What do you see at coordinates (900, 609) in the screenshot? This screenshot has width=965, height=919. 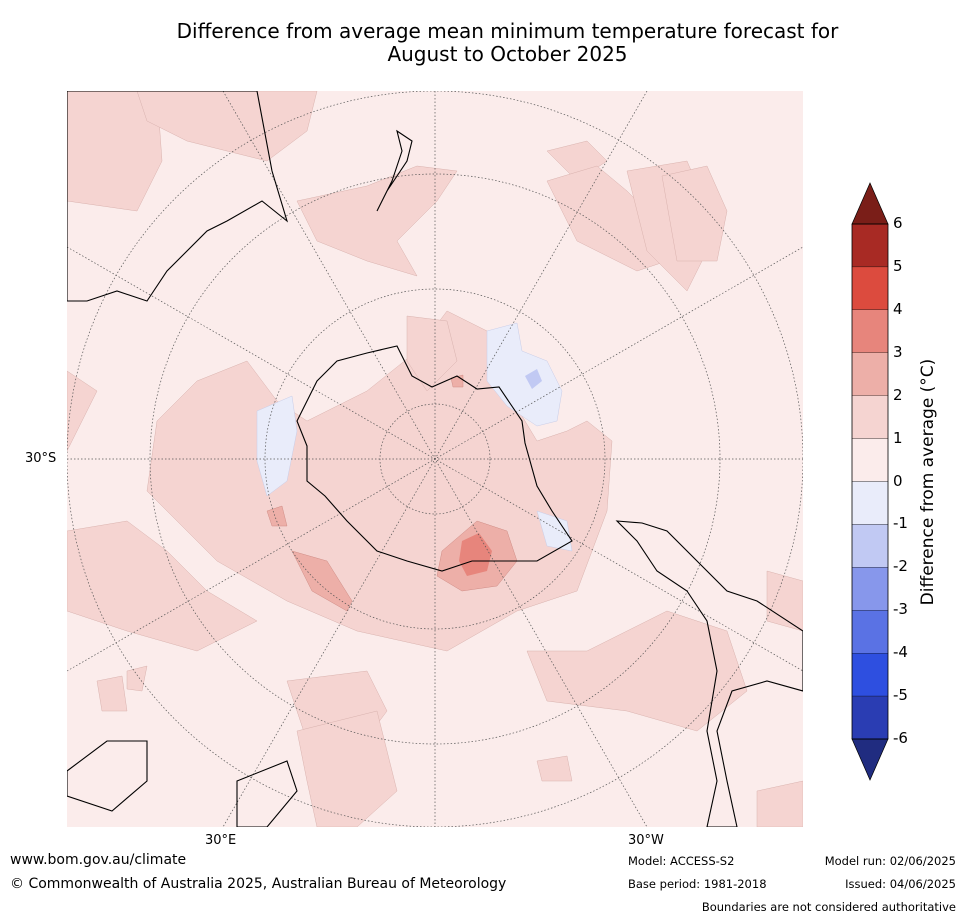 I see `colorbar-tick-label: -3` at bounding box center [900, 609].